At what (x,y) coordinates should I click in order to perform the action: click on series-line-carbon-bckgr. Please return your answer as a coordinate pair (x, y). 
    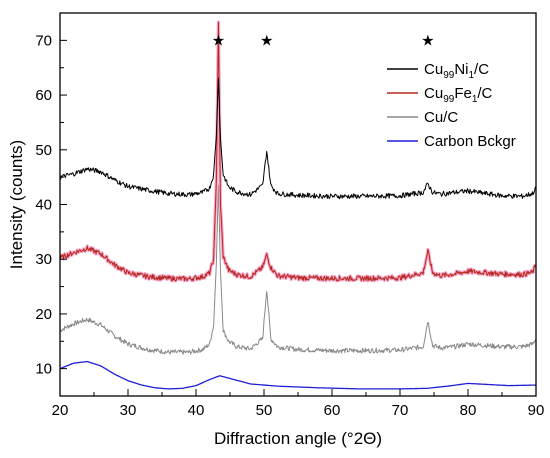
    Looking at the image, I should click on (298, 375).